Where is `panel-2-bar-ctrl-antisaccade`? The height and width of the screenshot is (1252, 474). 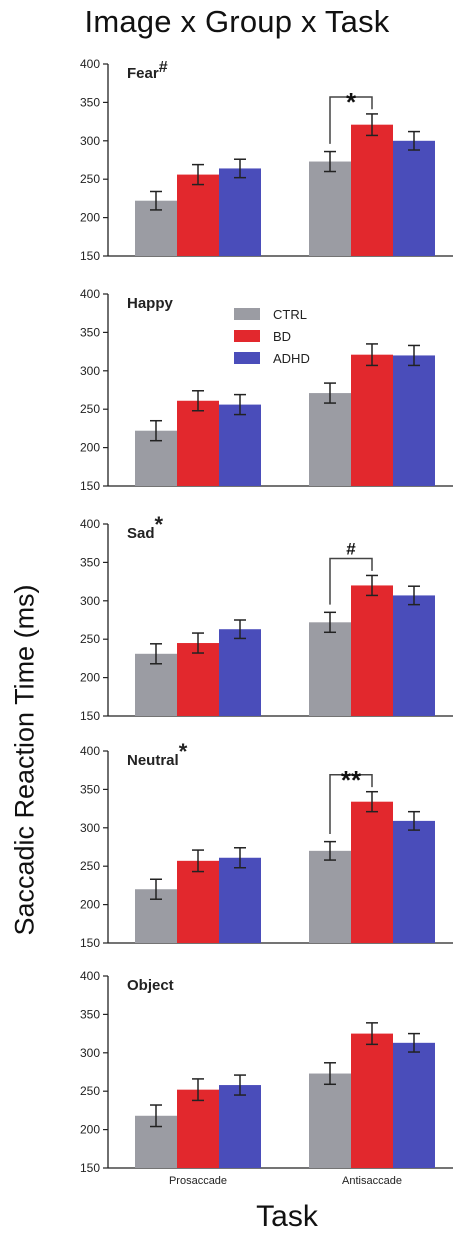 panel-2-bar-ctrl-antisaccade is located at coordinates (330, 439).